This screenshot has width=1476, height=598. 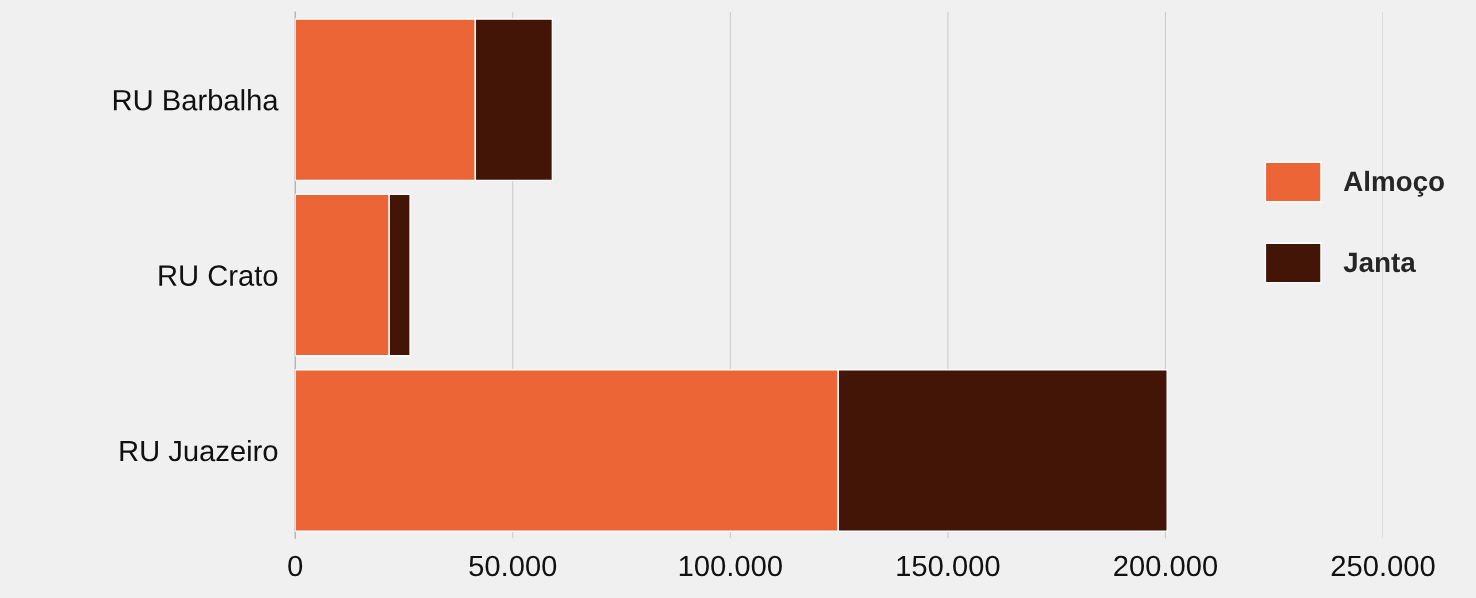 I want to click on y-tick-label: RU Juazeiro, so click(x=199, y=450).